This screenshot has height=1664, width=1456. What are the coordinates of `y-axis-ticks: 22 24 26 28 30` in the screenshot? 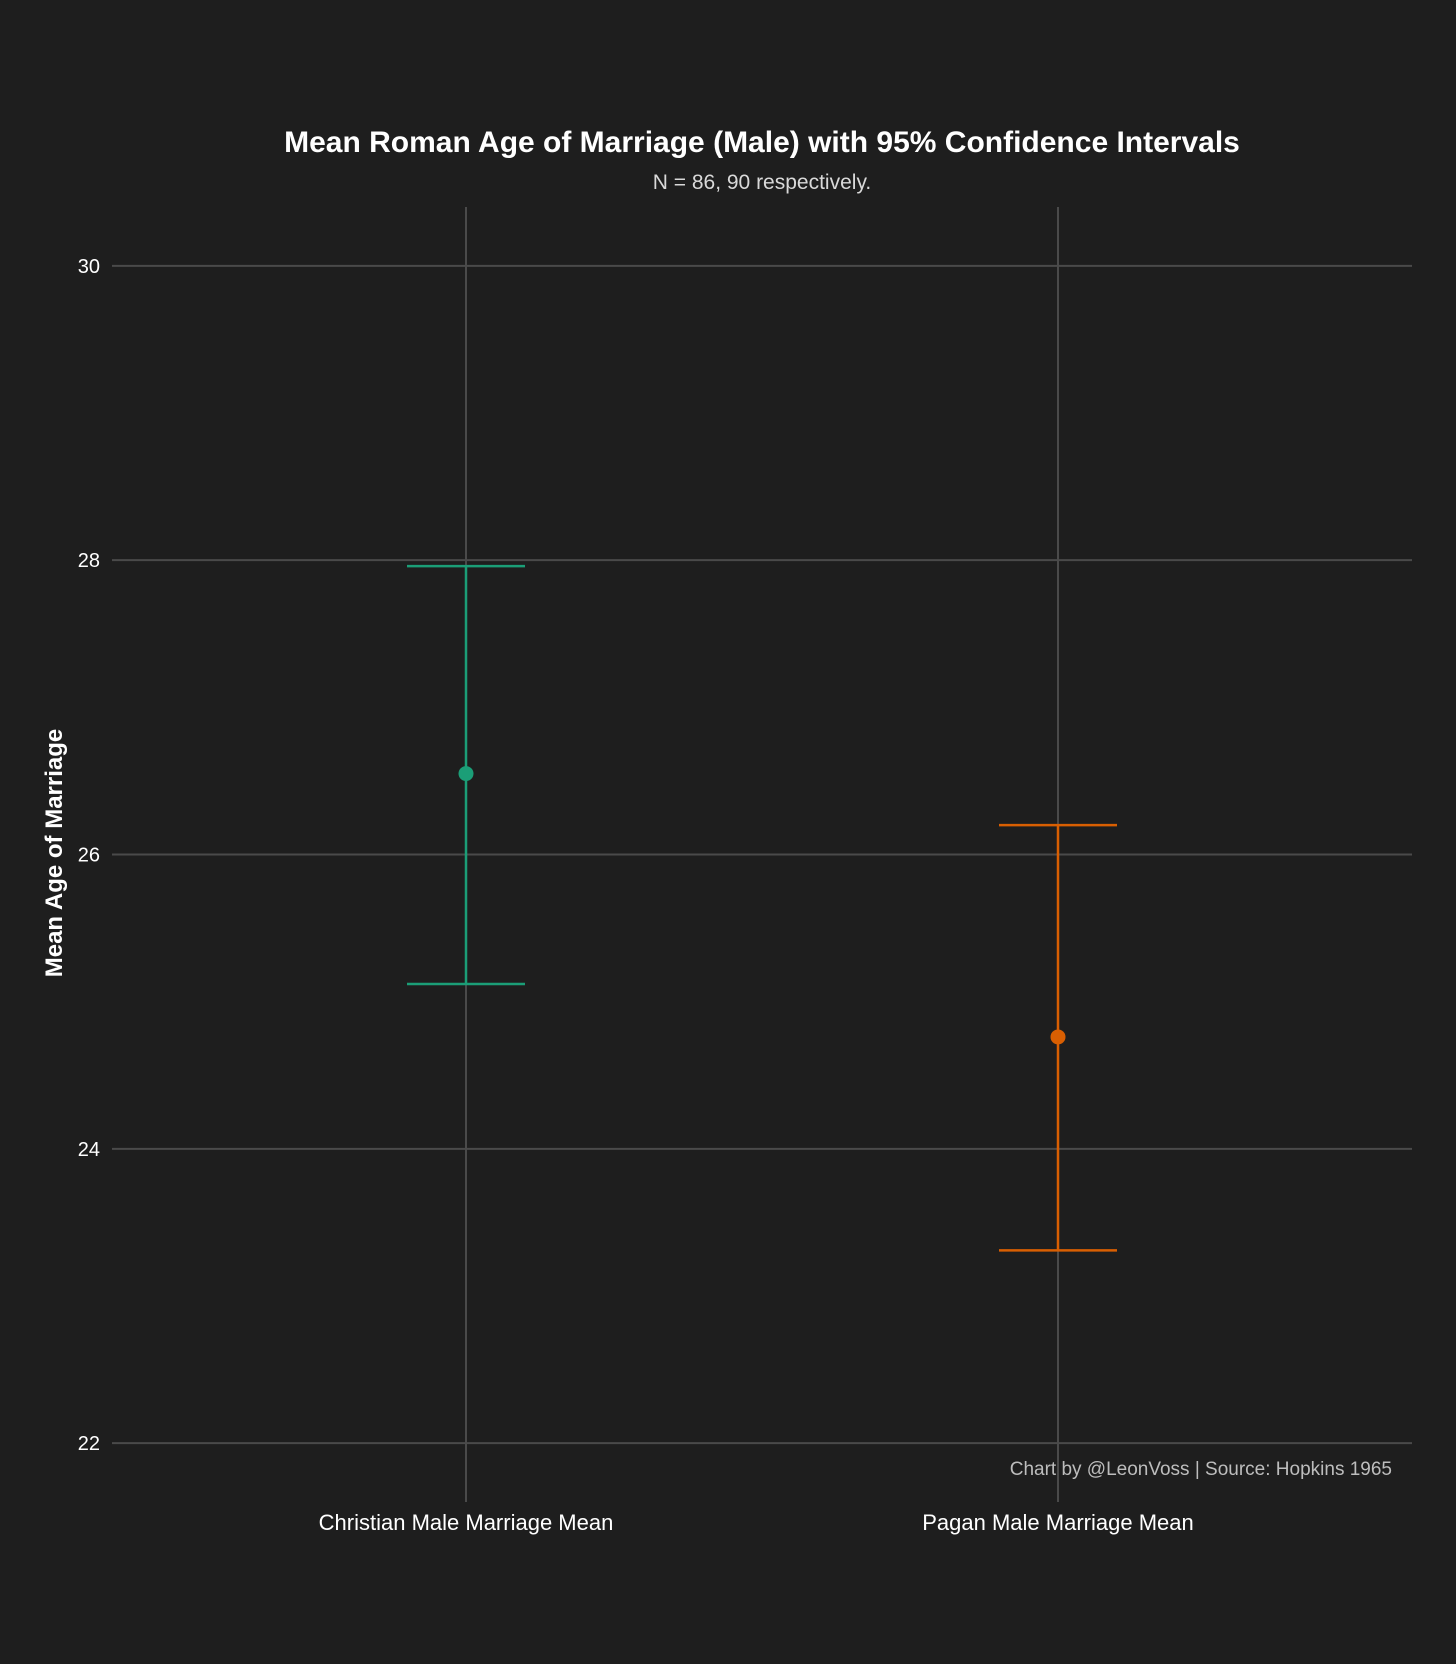 It's located at (89, 855).